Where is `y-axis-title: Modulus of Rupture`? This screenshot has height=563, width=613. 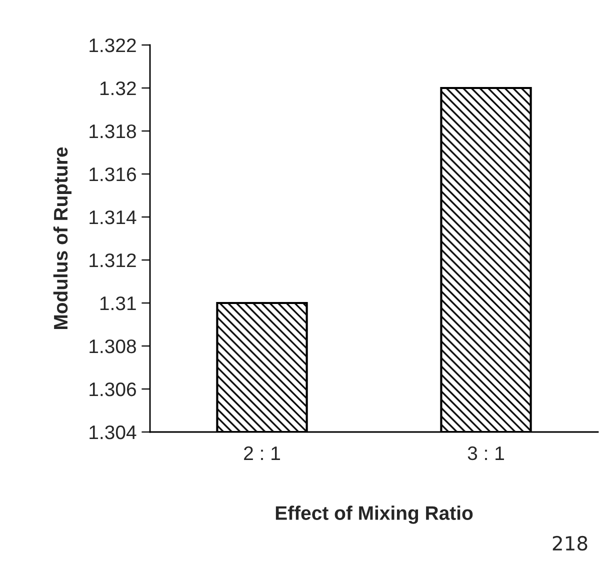
y-axis-title: Modulus of Rupture is located at coordinates (62, 238).